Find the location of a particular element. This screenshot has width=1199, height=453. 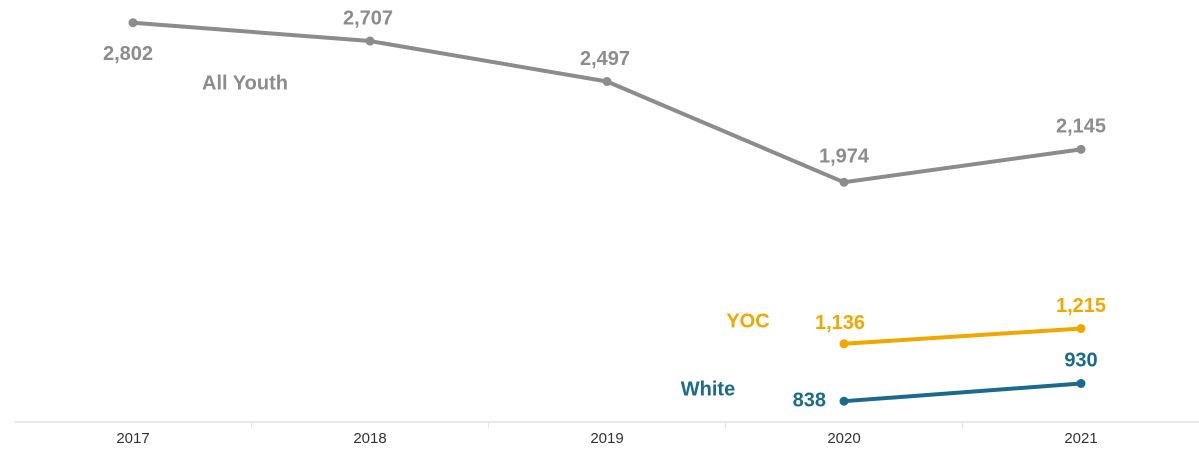

x-tick-label: 2017 is located at coordinates (132, 438).